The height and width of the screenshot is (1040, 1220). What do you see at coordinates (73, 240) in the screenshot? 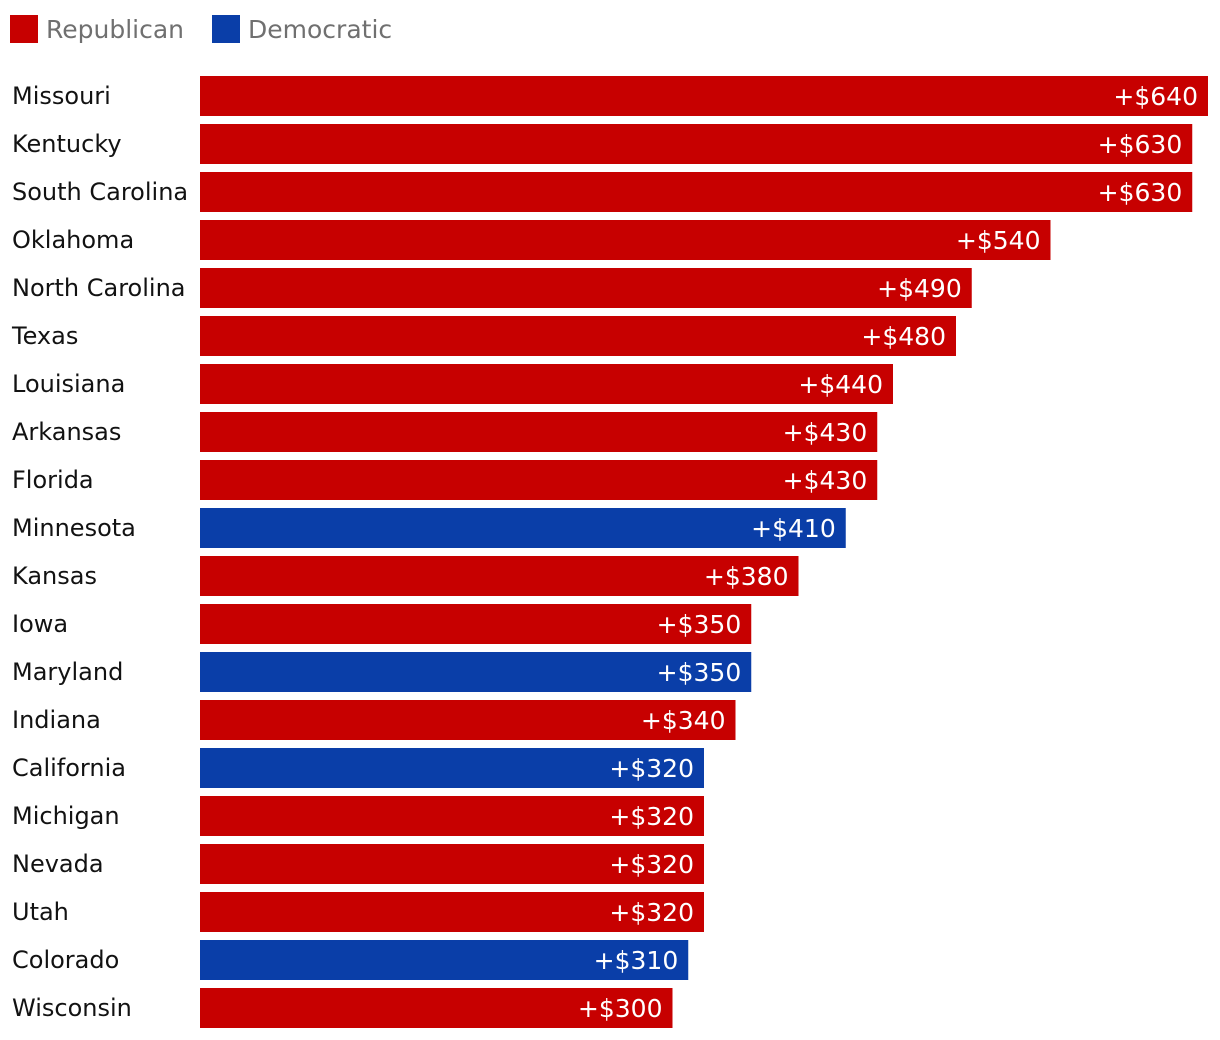
I see `category-label: Oklahoma` at bounding box center [73, 240].